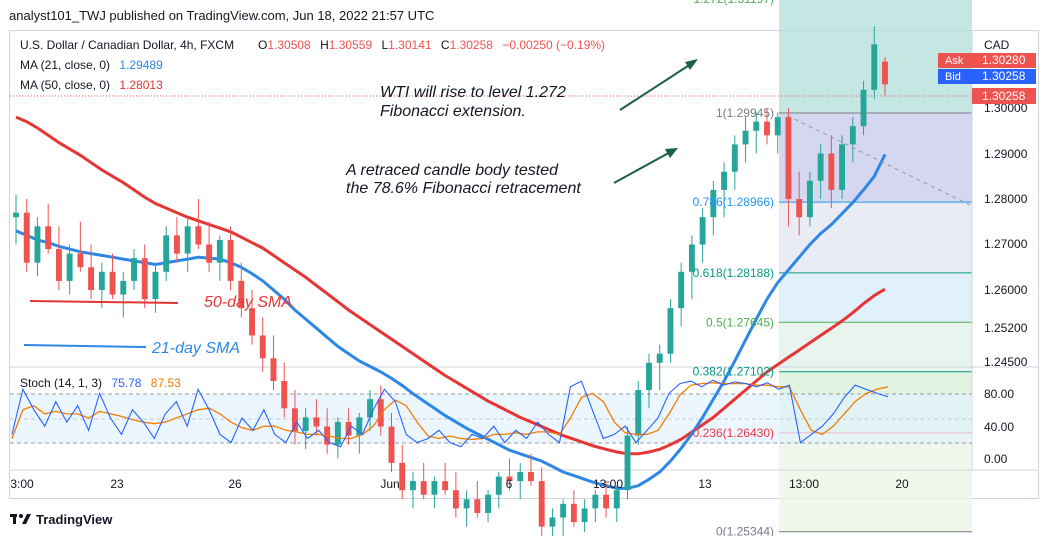 The width and height of the screenshot is (1048, 536). What do you see at coordinates (262, 45) in the screenshot?
I see `ohlc-o-label: O` at bounding box center [262, 45].